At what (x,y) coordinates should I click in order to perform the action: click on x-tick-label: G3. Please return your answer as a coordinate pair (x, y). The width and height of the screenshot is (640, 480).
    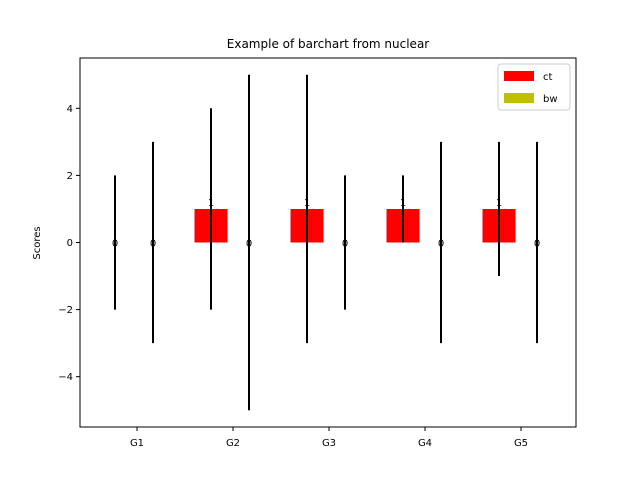
    Looking at the image, I should click on (329, 443).